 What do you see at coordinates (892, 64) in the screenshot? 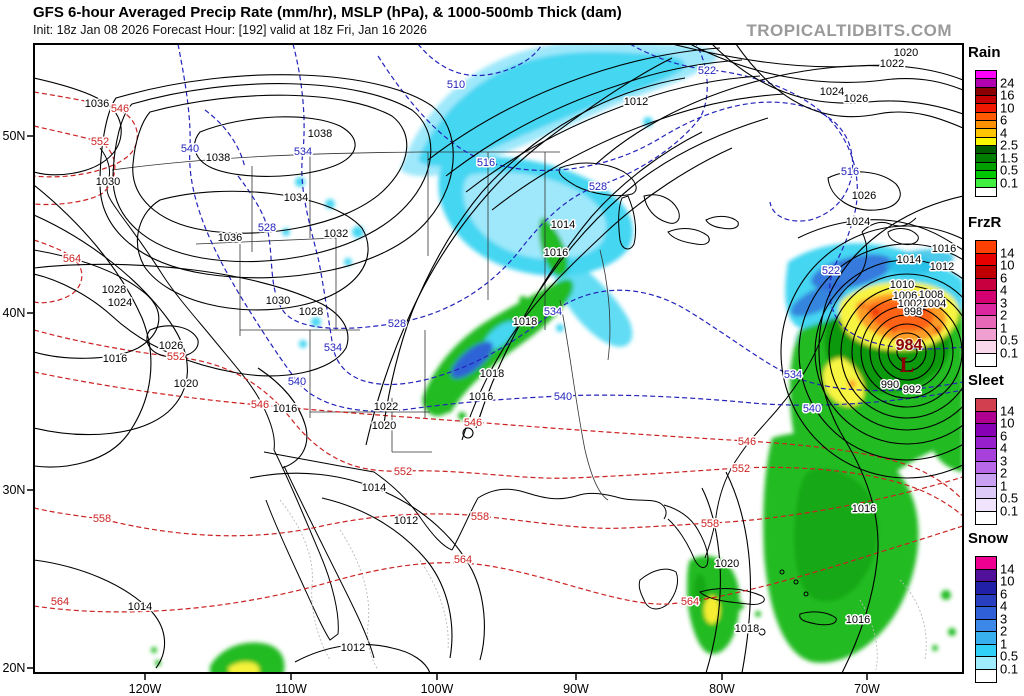
I see `contour-label: 1022` at bounding box center [892, 64].